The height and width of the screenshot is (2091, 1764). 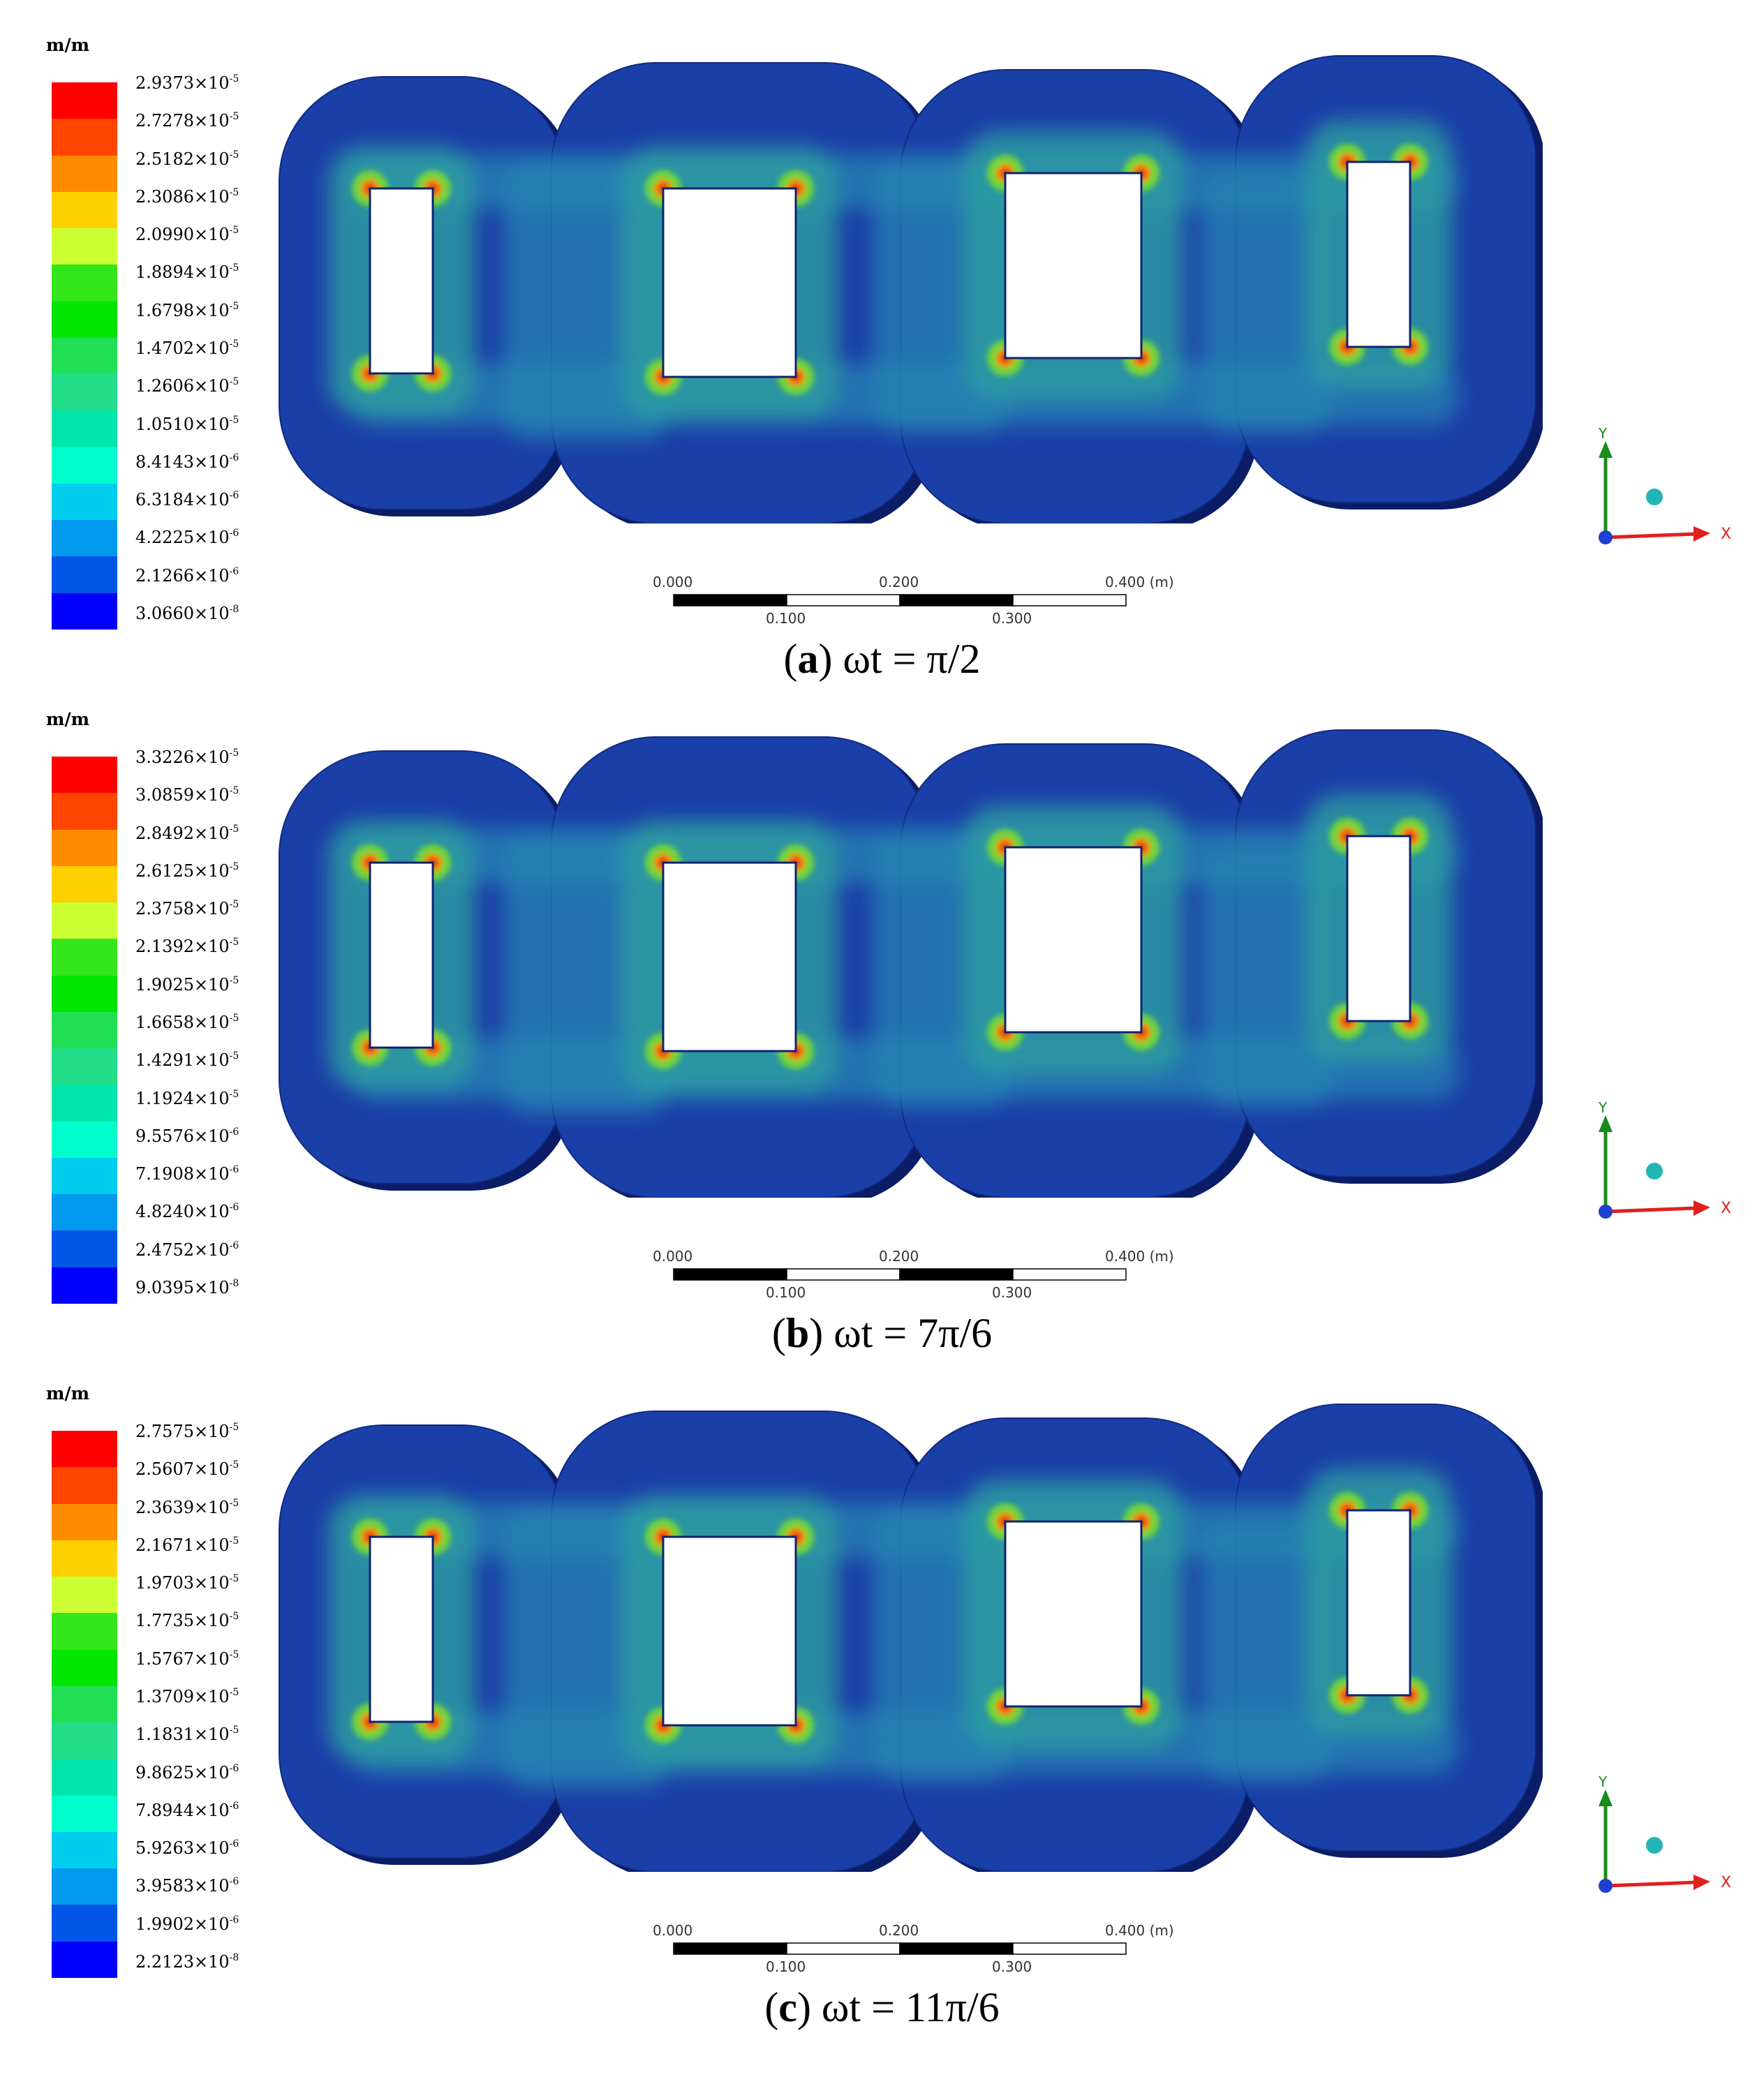 I want to click on legend-label: 2.4752×10-6, so click(x=187, y=1250).